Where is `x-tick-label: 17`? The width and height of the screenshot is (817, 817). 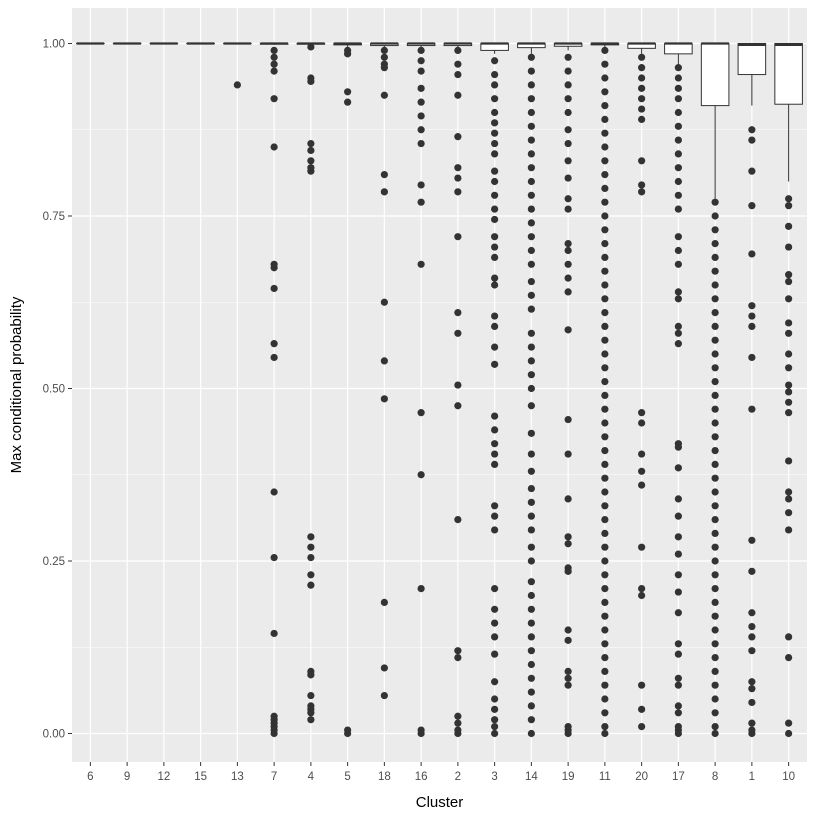 x-tick-label: 17 is located at coordinates (678, 777).